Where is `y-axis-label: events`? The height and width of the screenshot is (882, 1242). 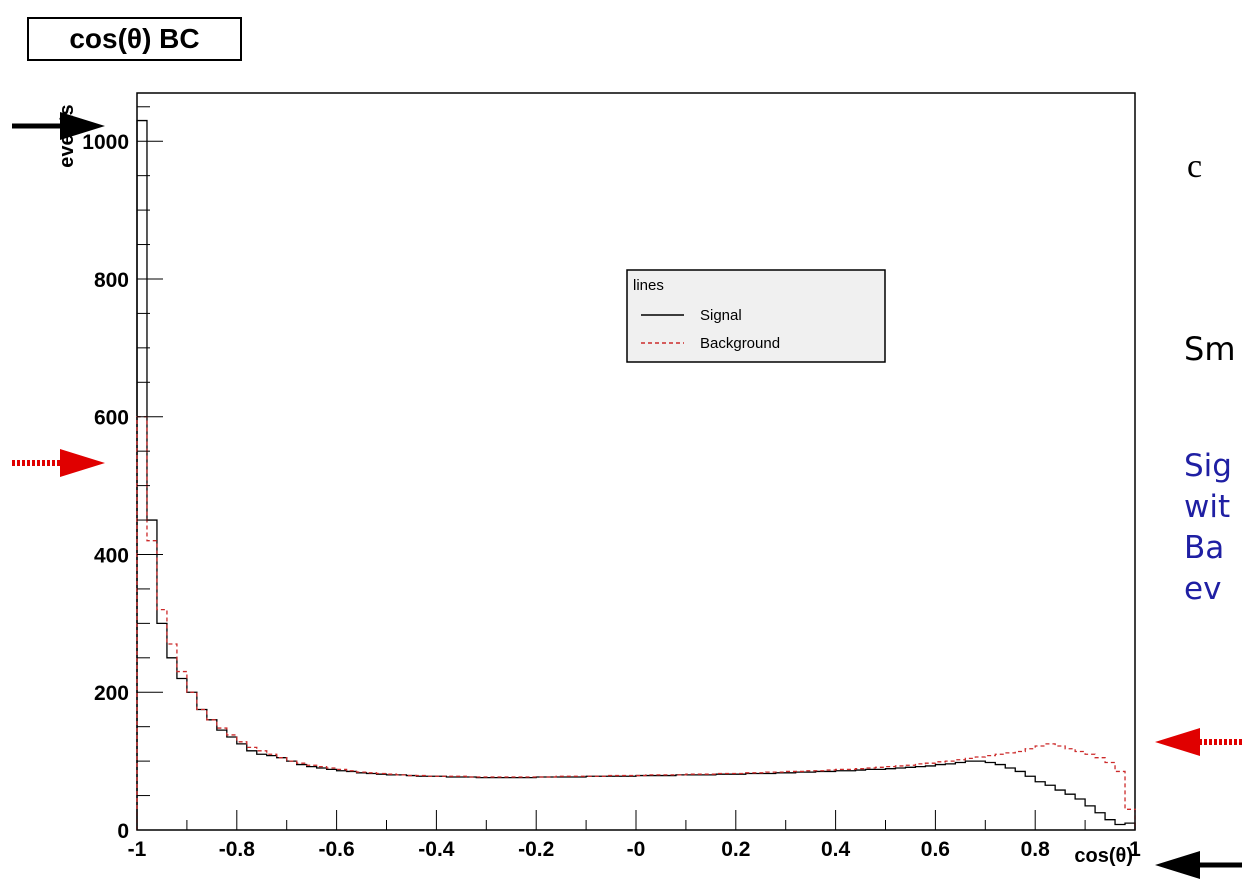 y-axis-label: events is located at coordinates (67, 135).